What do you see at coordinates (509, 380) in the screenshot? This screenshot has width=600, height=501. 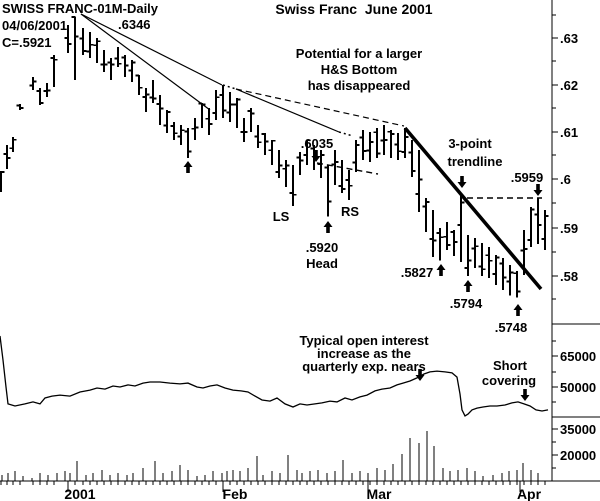 I see `annotation-text: covering` at bounding box center [509, 380].